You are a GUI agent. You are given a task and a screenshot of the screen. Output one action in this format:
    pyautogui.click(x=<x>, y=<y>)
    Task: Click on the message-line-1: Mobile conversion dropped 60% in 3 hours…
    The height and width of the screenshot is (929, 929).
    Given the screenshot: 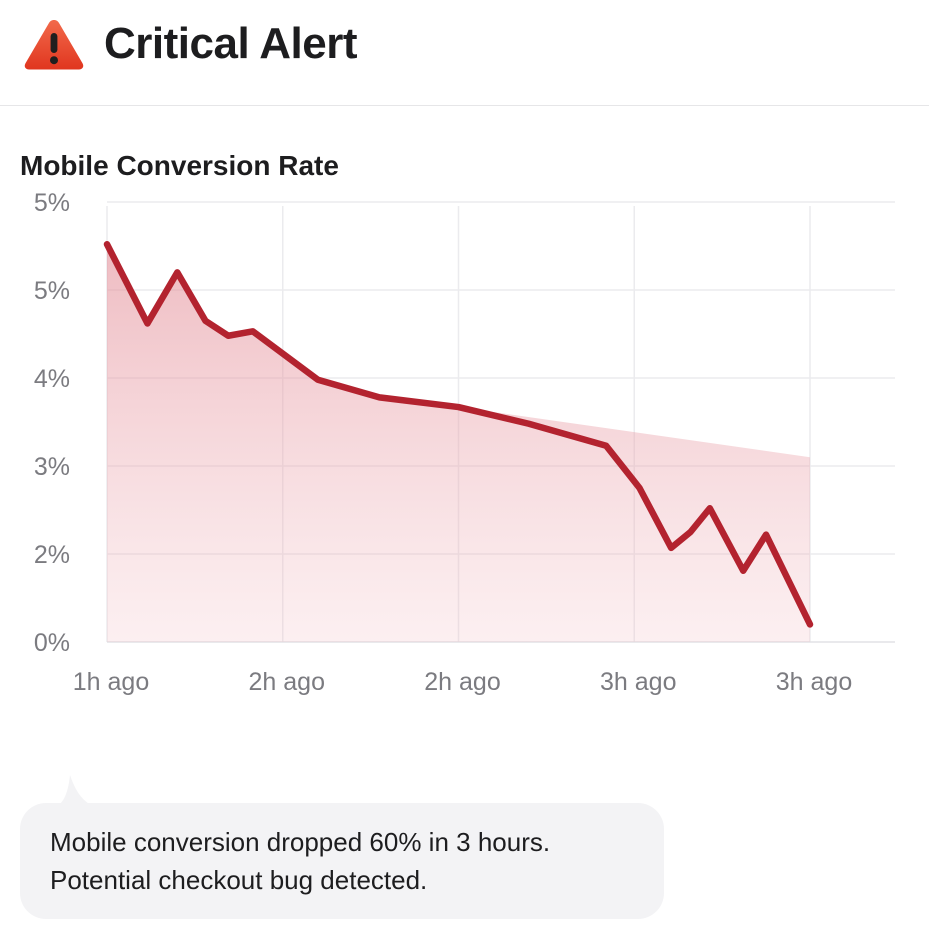 What is the action you would take?
    pyautogui.click(x=300, y=842)
    